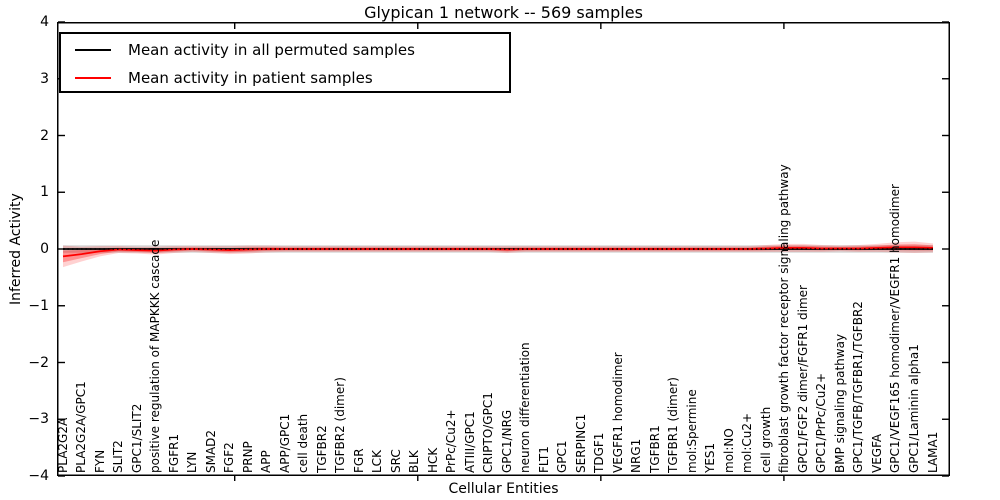 The image size is (1000, 500). Describe the element at coordinates (617, 412) in the screenshot. I see `x-category-label: VEGFR1 homodimer` at that location.